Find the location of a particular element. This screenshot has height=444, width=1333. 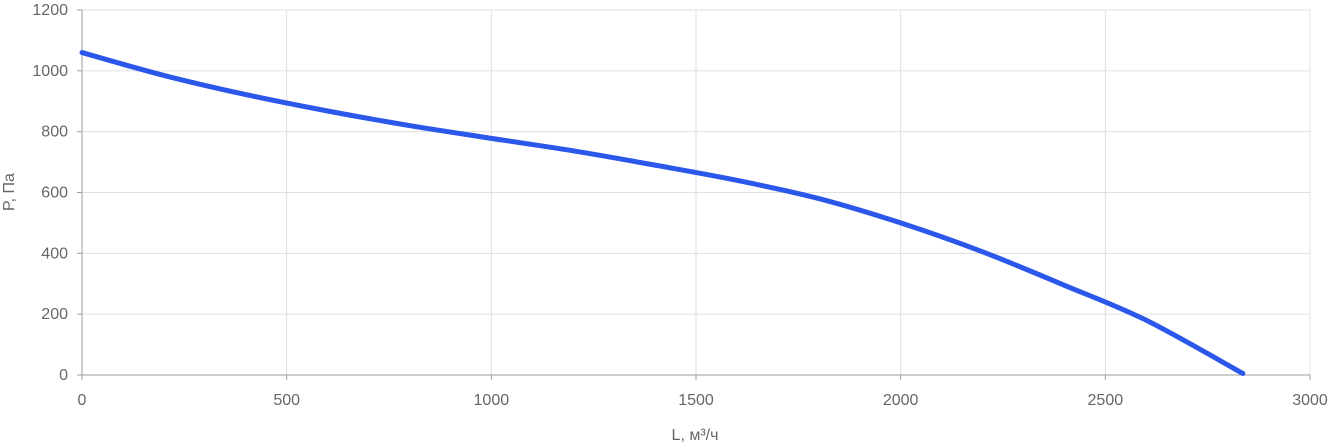

x-tick-label-4: 2000 is located at coordinates (901, 400).